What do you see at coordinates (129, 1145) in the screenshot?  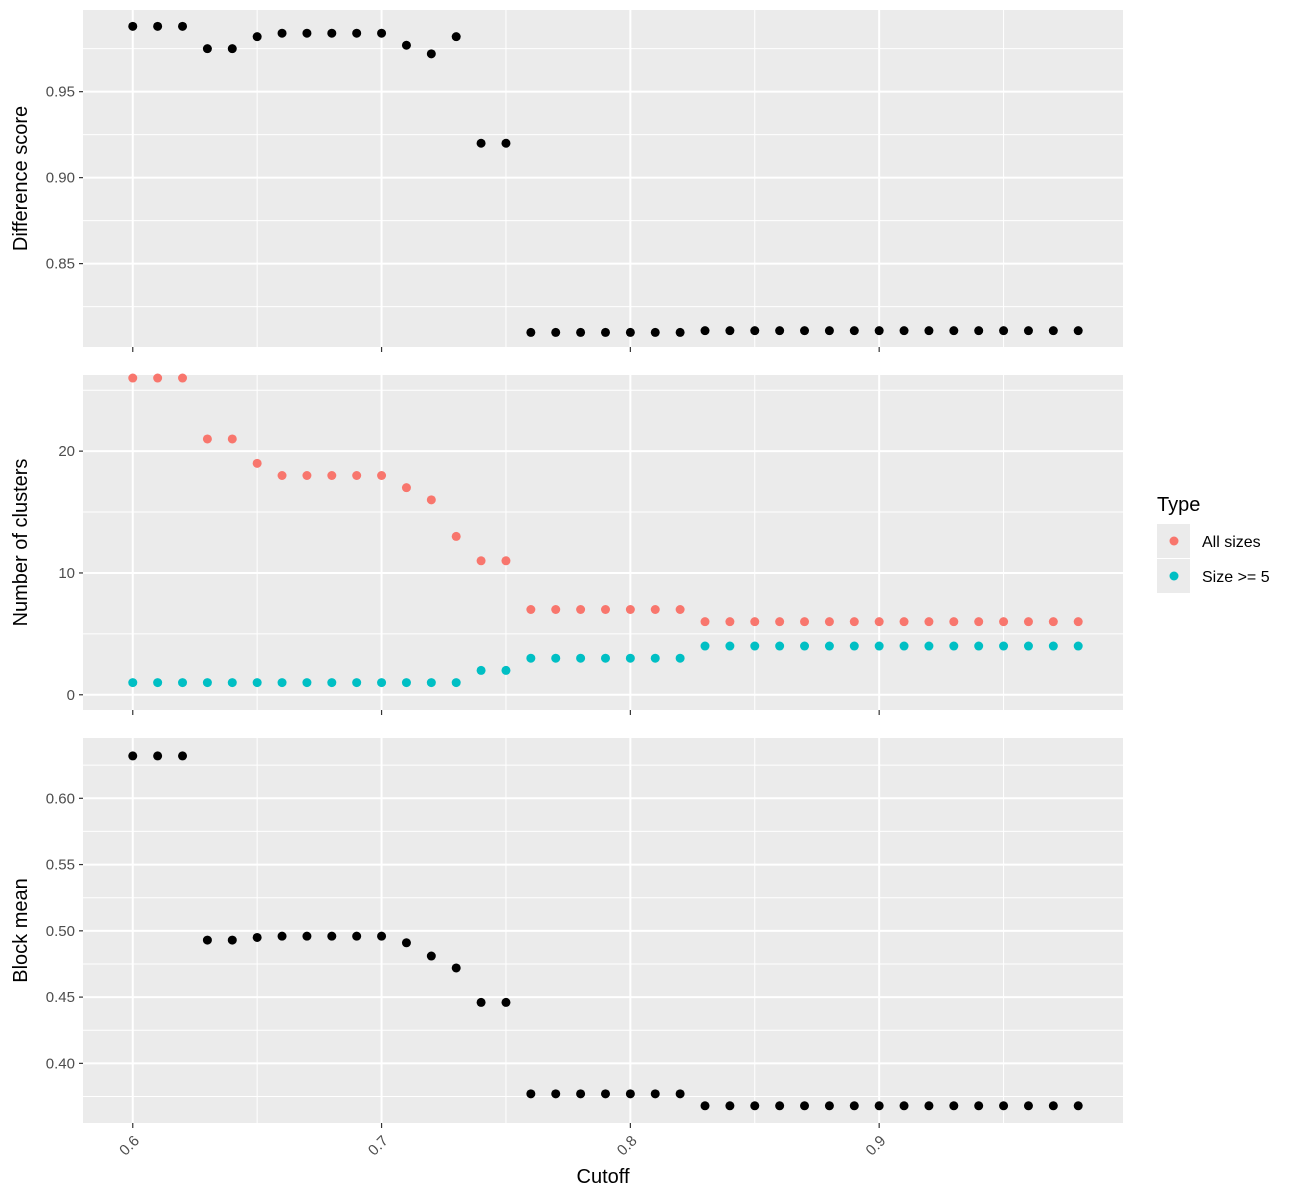 I see `x-tick-label: 0.6` at bounding box center [129, 1145].